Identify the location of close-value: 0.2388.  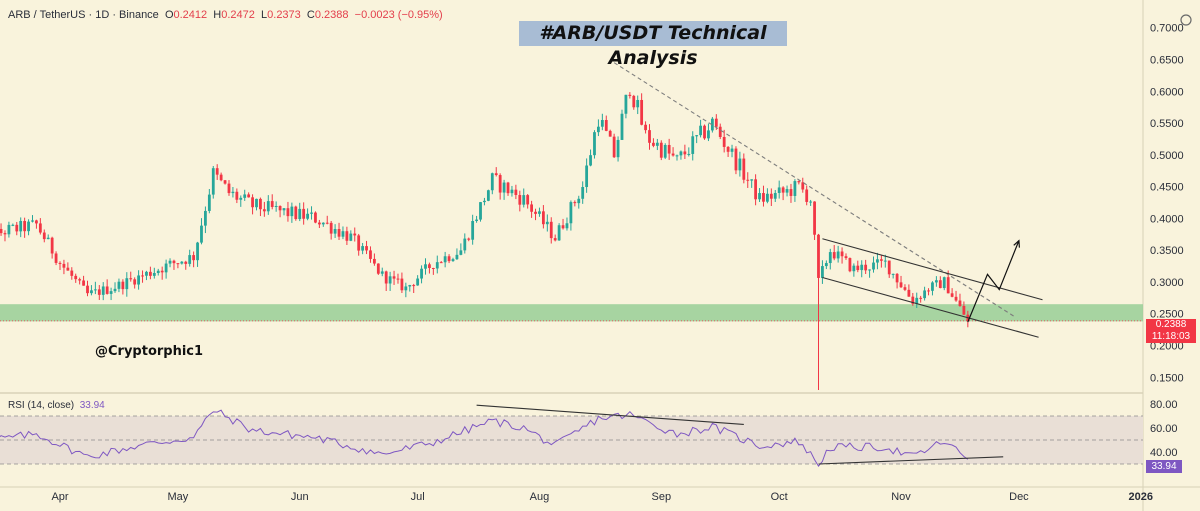
(331, 15).